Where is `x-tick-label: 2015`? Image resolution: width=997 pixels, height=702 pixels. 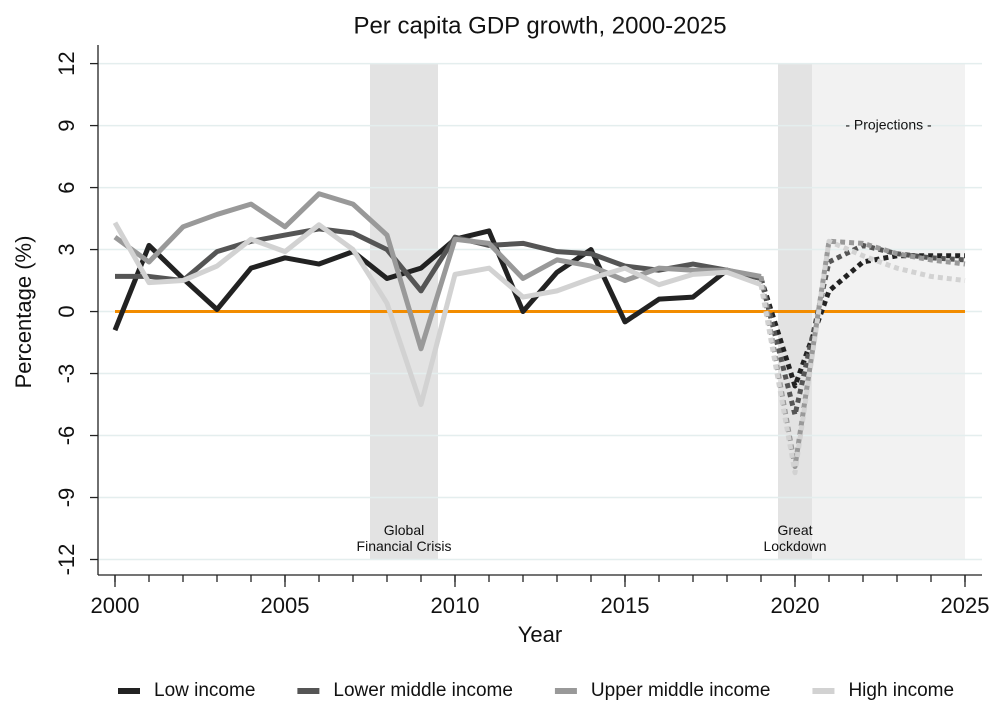 x-tick-label: 2015 is located at coordinates (625, 605).